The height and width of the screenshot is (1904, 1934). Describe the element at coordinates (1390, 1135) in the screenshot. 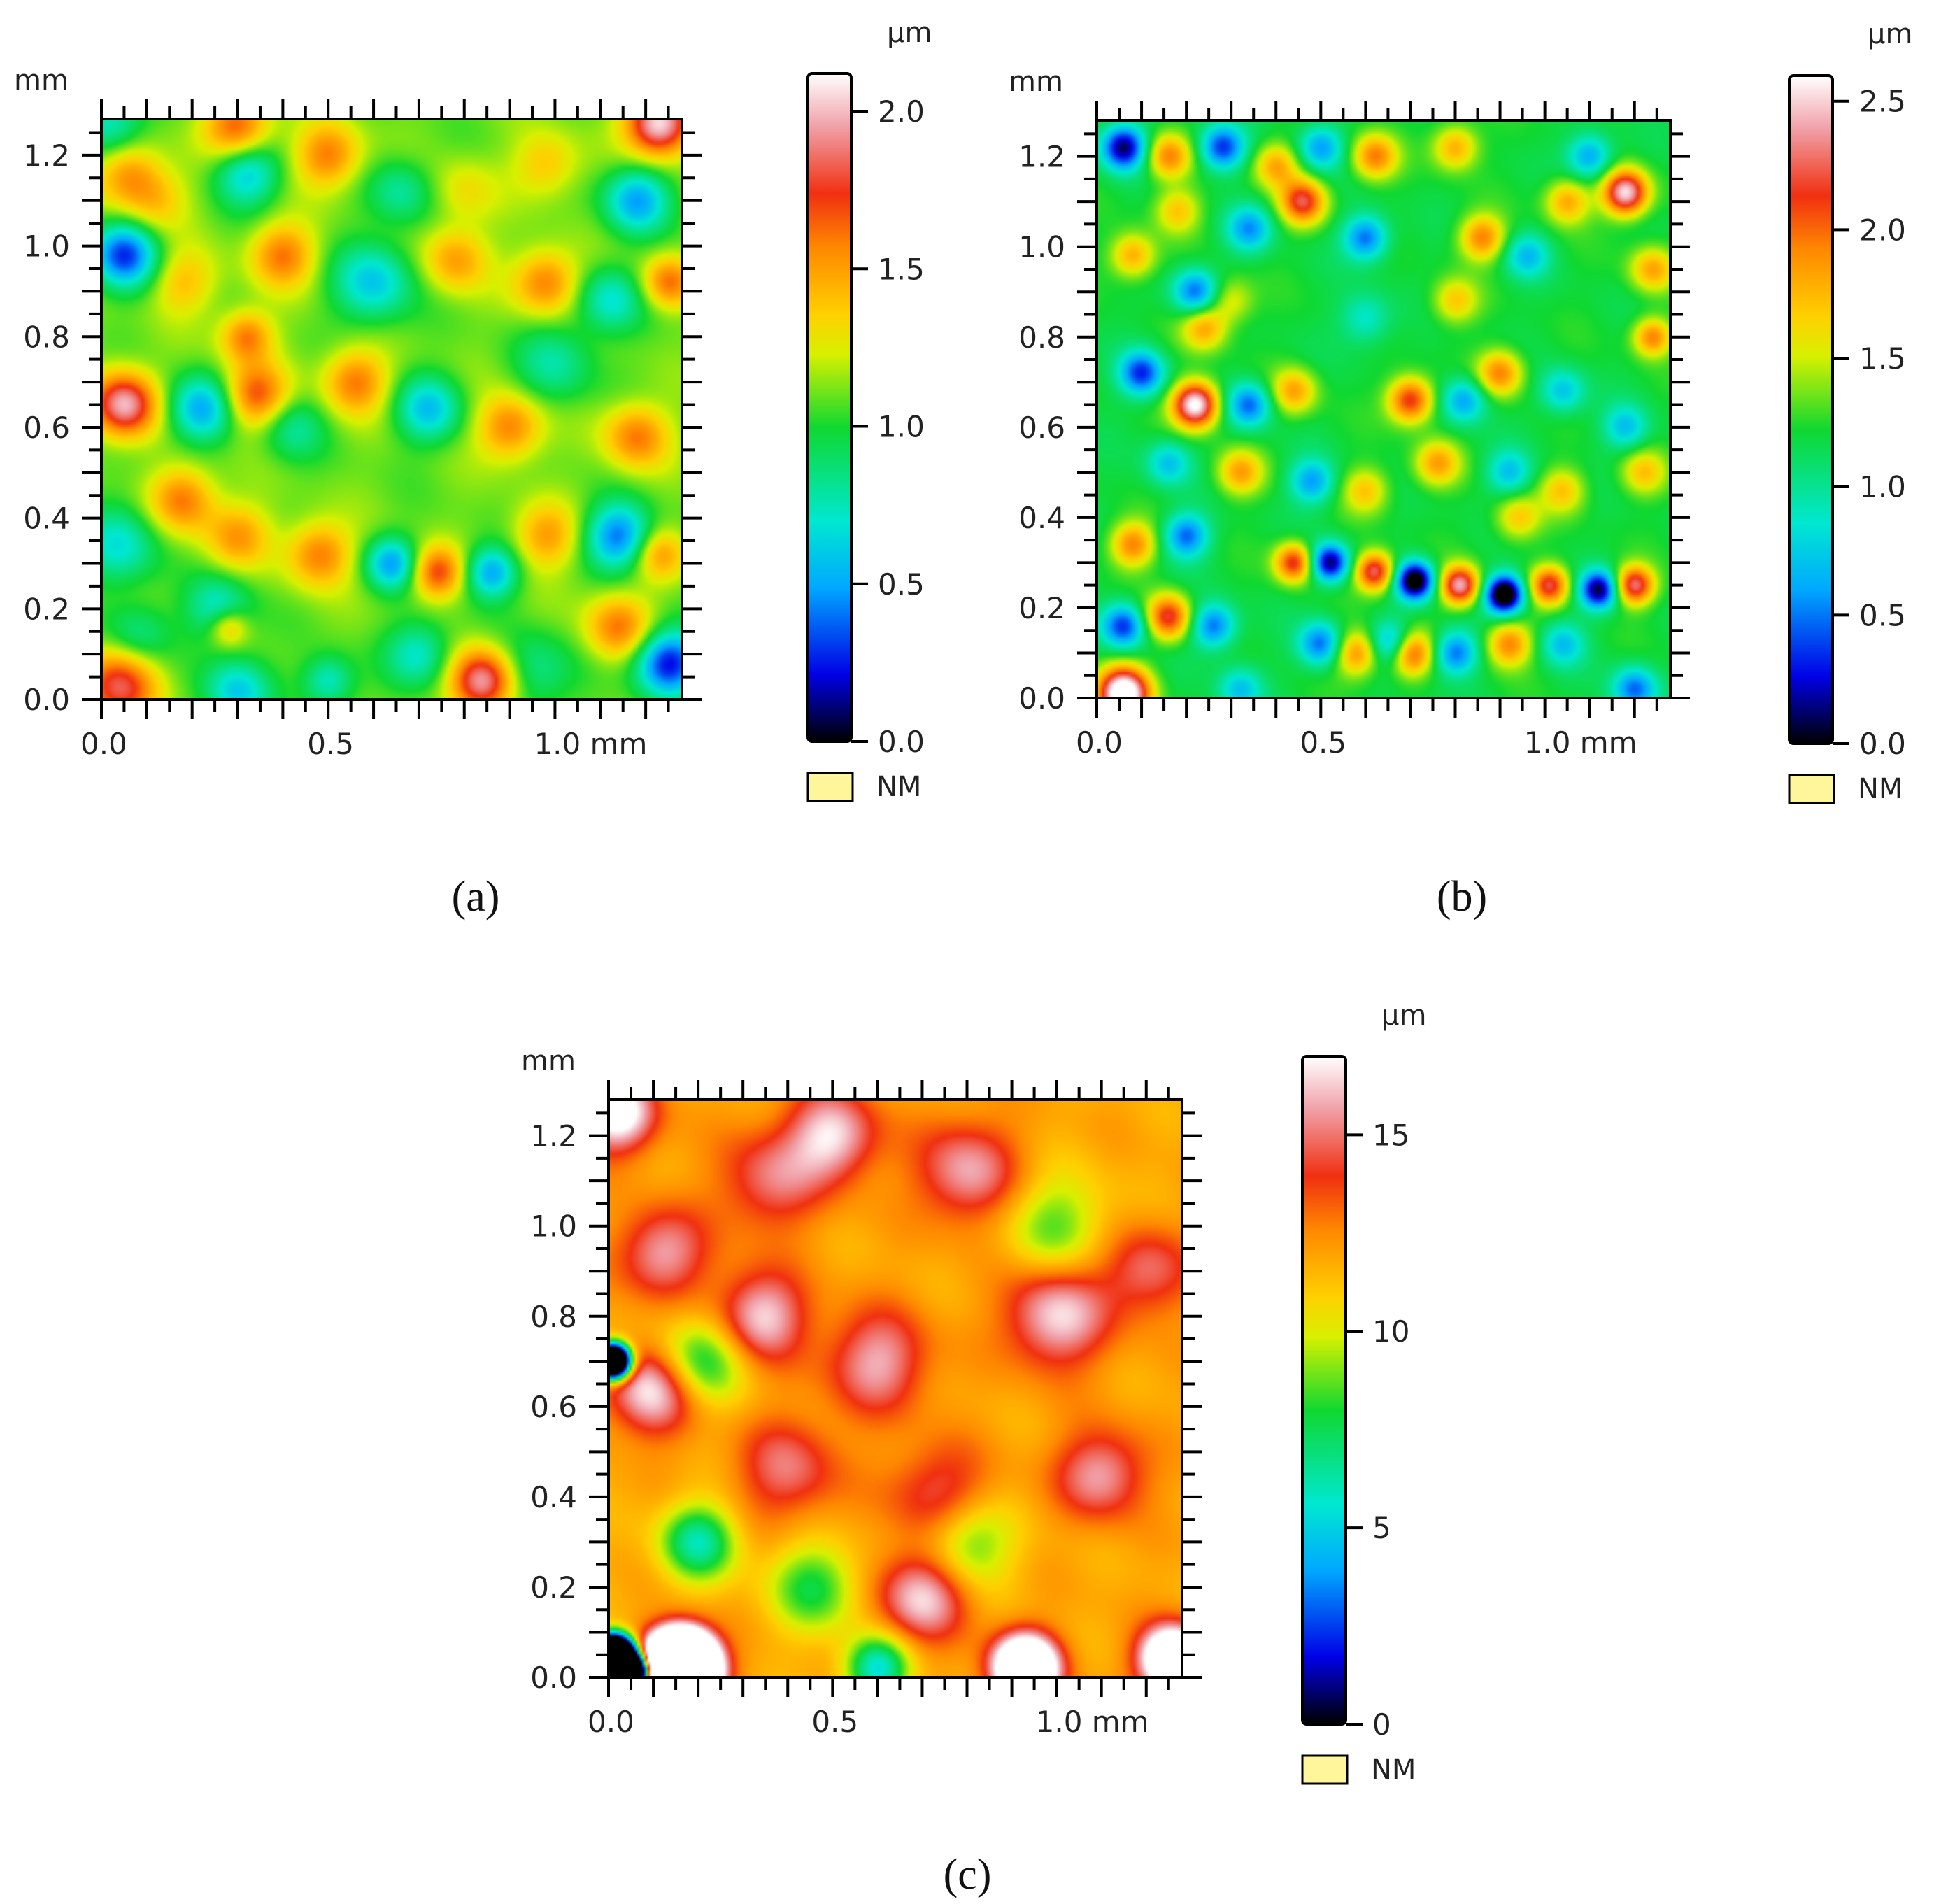

I see `colorbar-tick-label: 15` at that location.